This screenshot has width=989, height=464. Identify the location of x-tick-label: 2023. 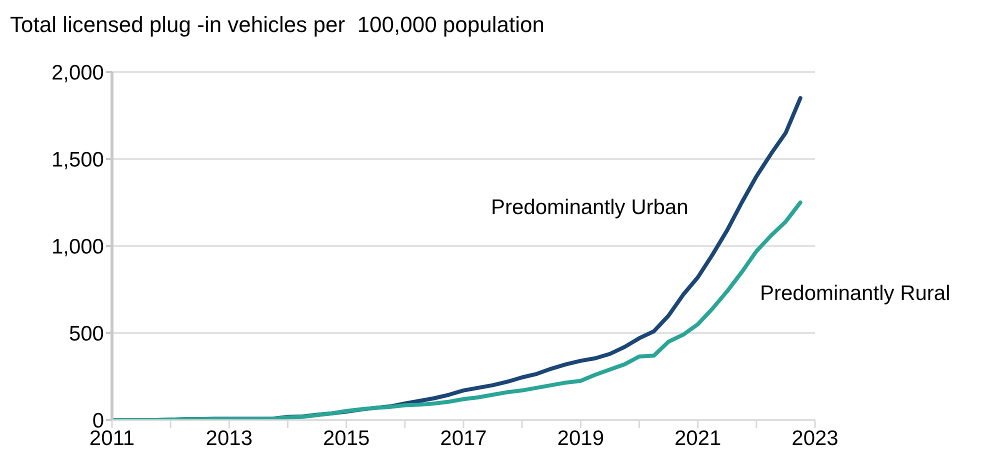
(815, 438).